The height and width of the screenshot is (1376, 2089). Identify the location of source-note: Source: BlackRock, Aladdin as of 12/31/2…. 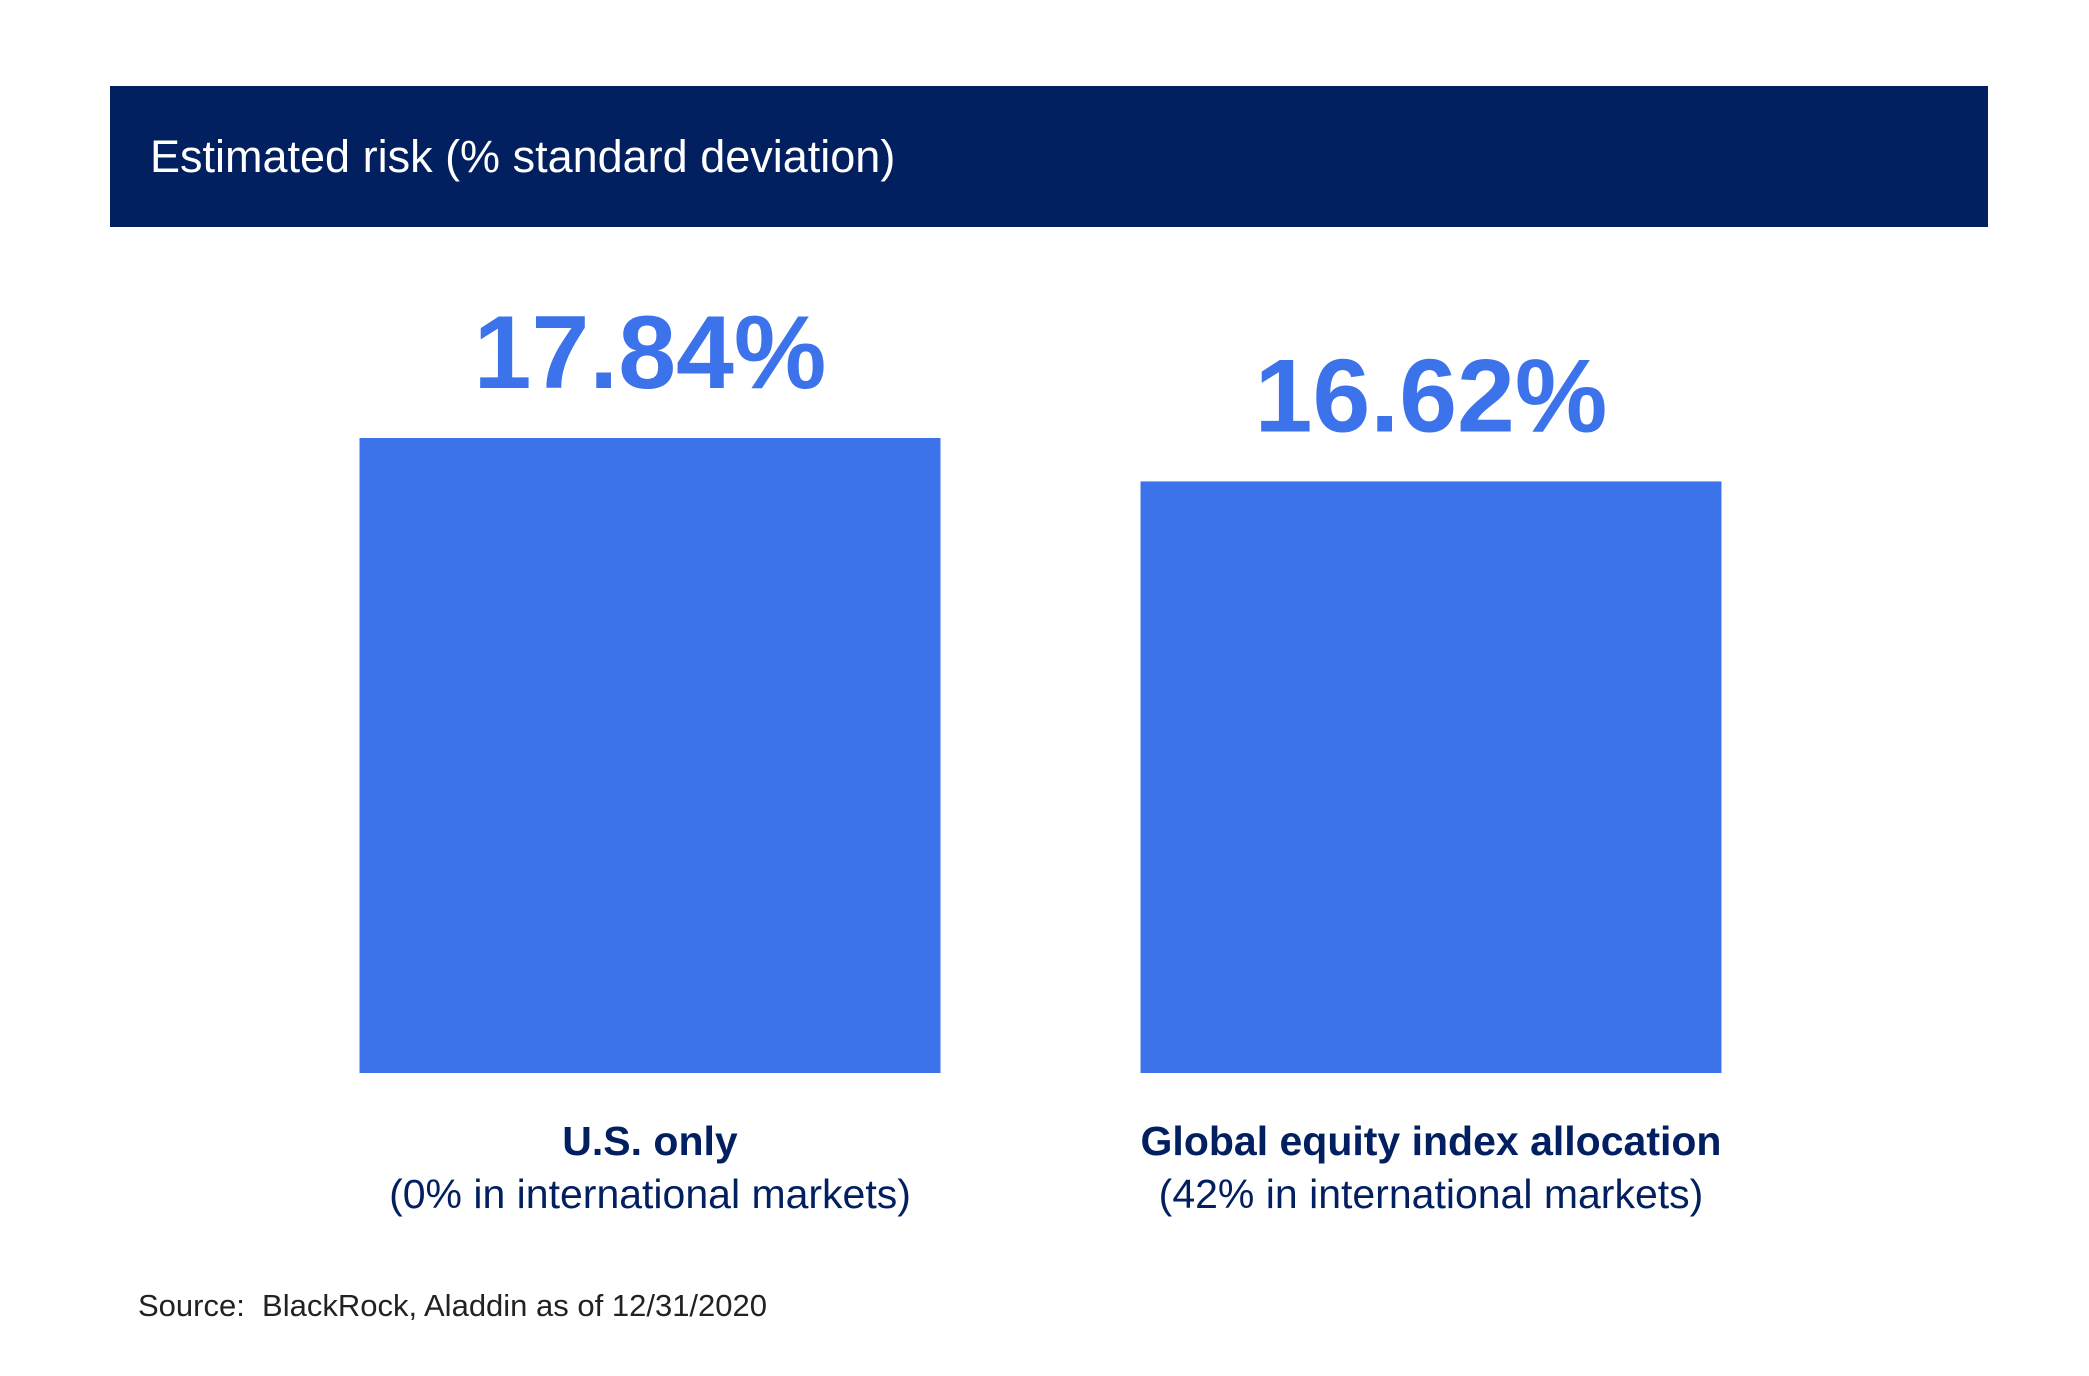
(453, 1305).